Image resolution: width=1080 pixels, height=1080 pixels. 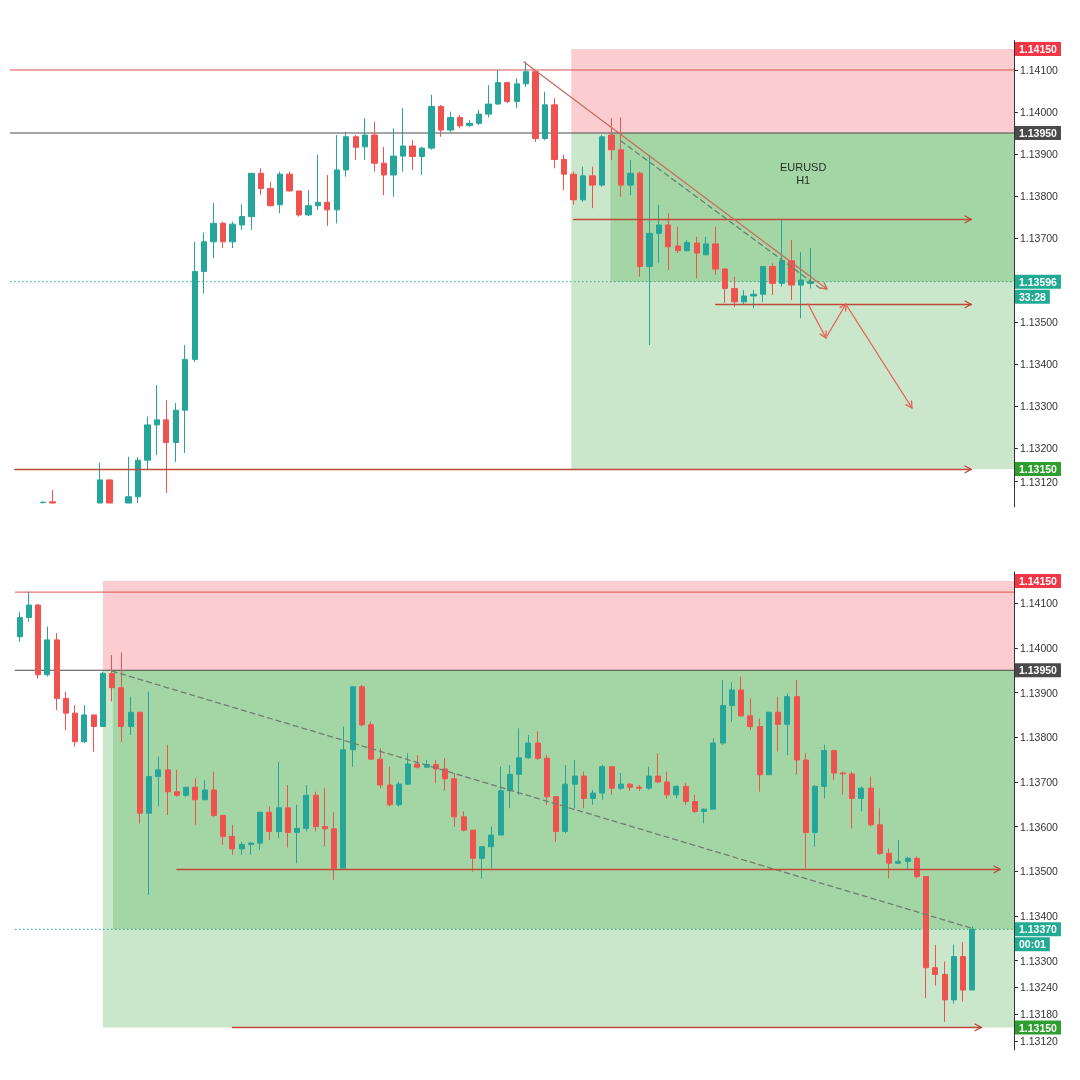 I want to click on y-tick-label: 1.13700, so click(x=1039, y=238).